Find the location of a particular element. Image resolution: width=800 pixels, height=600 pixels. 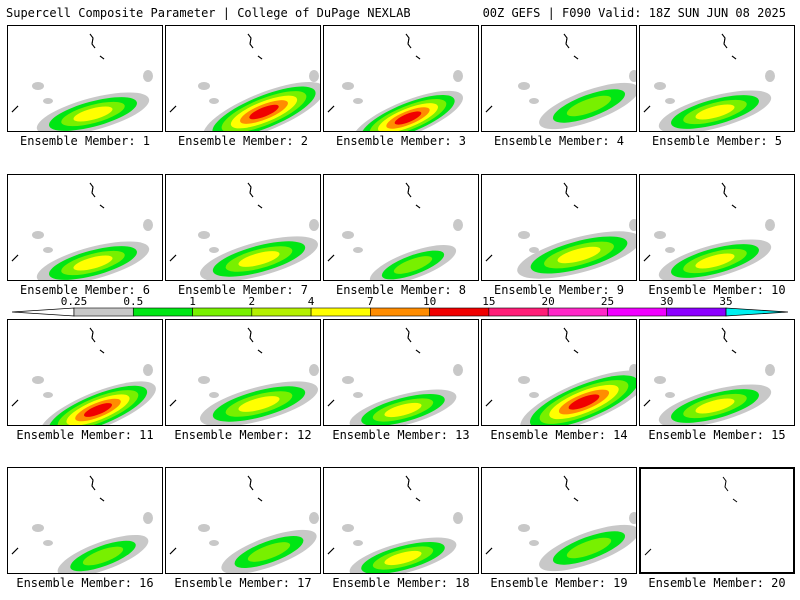

colorbar-tick-label: 15 is located at coordinates (488, 302).